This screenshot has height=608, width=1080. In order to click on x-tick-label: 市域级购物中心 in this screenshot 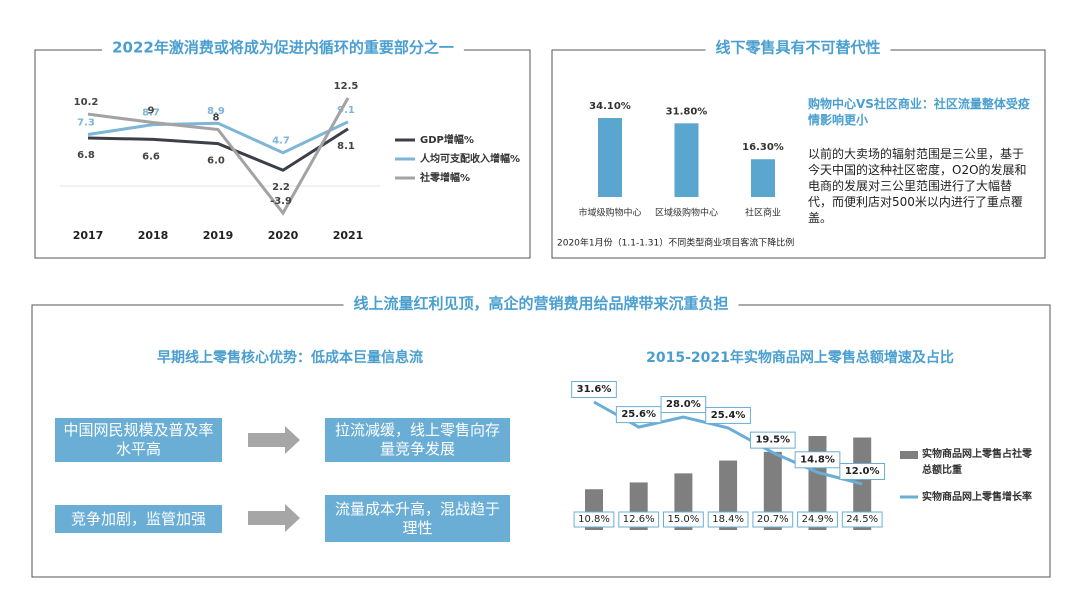, I will do `click(609, 213)`.